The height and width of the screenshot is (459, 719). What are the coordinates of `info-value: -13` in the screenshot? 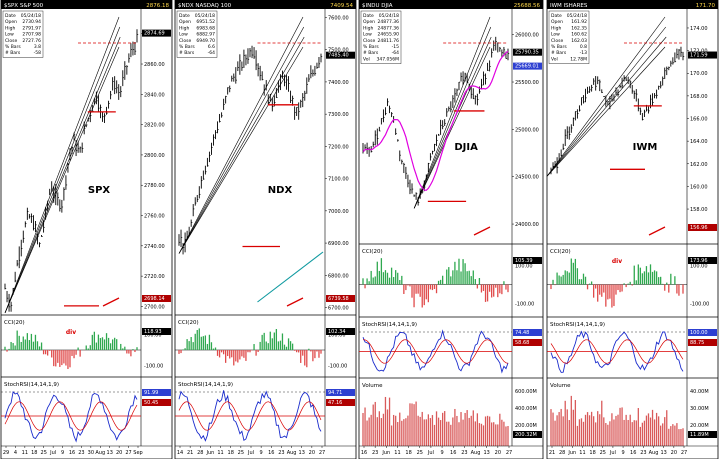 It's located at (583, 53).